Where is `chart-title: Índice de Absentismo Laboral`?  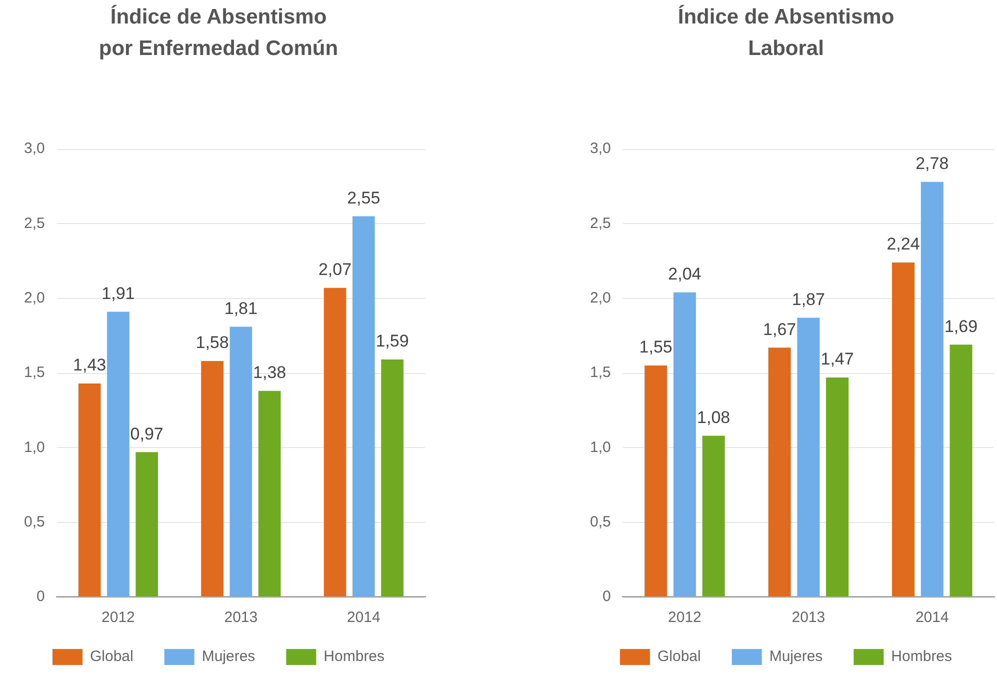
chart-title: Índice de Absentismo Laboral is located at coordinates (786, 32).